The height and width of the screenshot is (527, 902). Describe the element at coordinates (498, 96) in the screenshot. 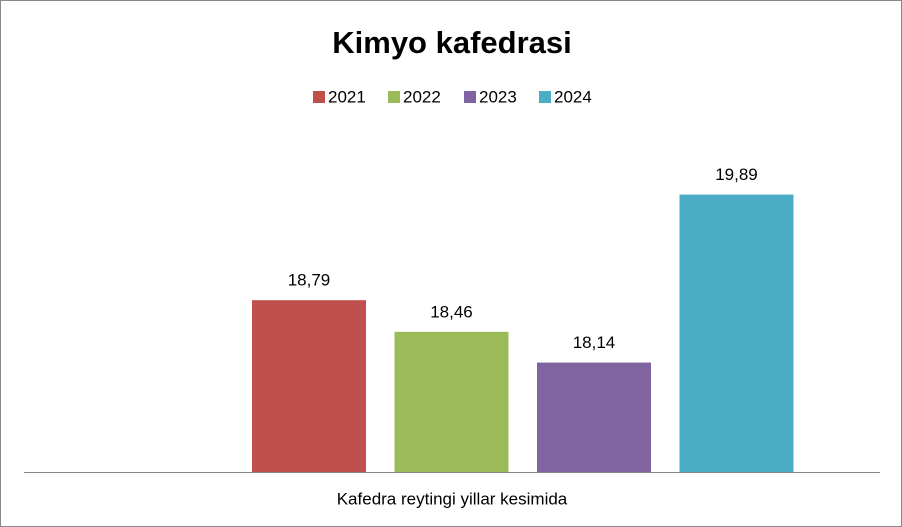

I see `legend-label: 2023` at that location.